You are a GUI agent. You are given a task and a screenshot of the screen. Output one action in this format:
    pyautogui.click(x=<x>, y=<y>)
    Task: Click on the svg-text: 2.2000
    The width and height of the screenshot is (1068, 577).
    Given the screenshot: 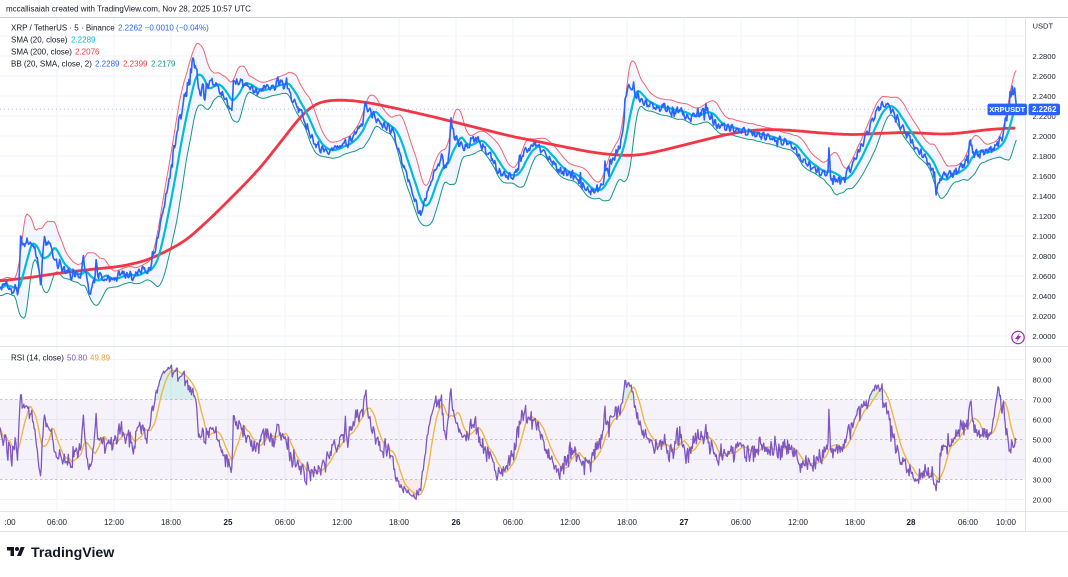 What is the action you would take?
    pyautogui.click(x=1044, y=136)
    